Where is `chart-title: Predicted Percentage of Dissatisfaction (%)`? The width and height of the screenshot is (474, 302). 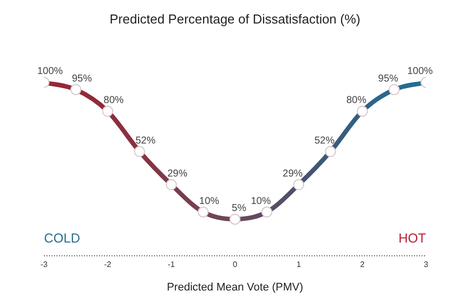
chart-title: Predicted Percentage of Dissatisfaction (%) is located at coordinates (235, 18).